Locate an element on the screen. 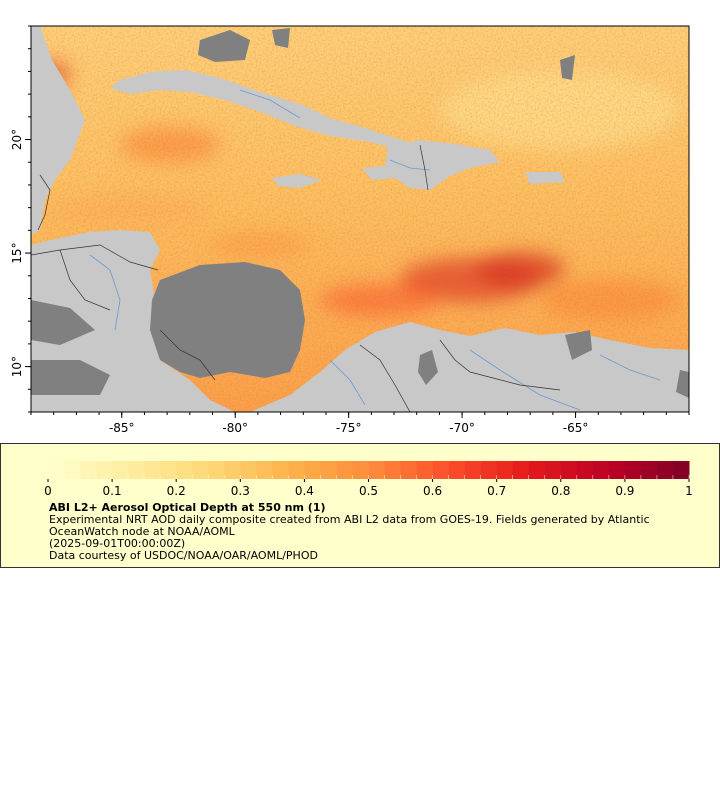 This screenshot has height=800, width=720. colorbar-tick-label: 0.7 is located at coordinates (496, 491).